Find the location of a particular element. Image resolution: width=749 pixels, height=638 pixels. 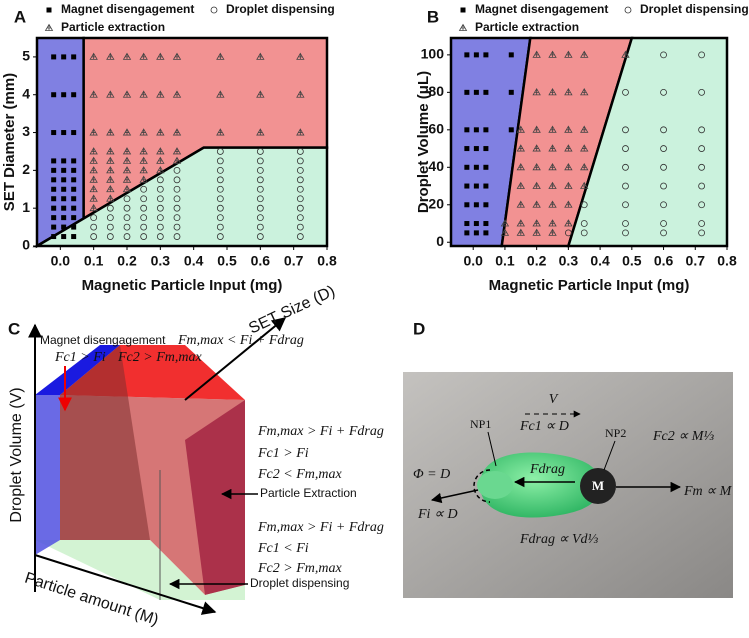

label: Fc2 ∝ M⅓ is located at coordinates (683, 436).